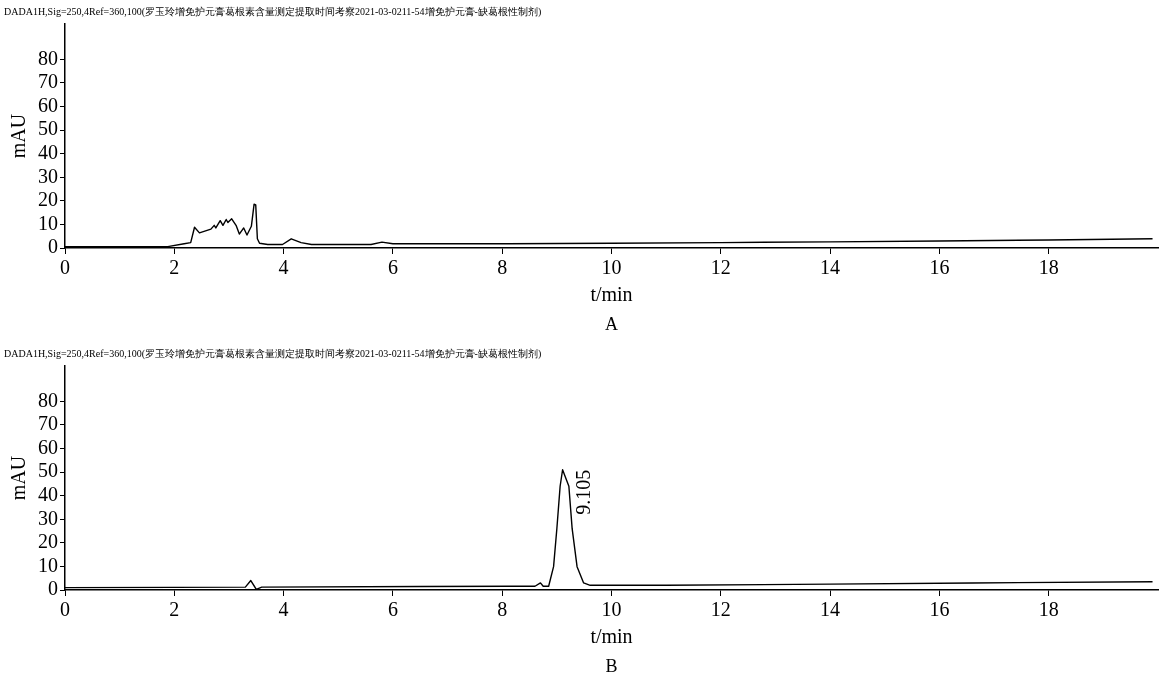 The height and width of the screenshot is (684, 1173). What do you see at coordinates (611, 665) in the screenshot?
I see `text: B` at bounding box center [611, 665].